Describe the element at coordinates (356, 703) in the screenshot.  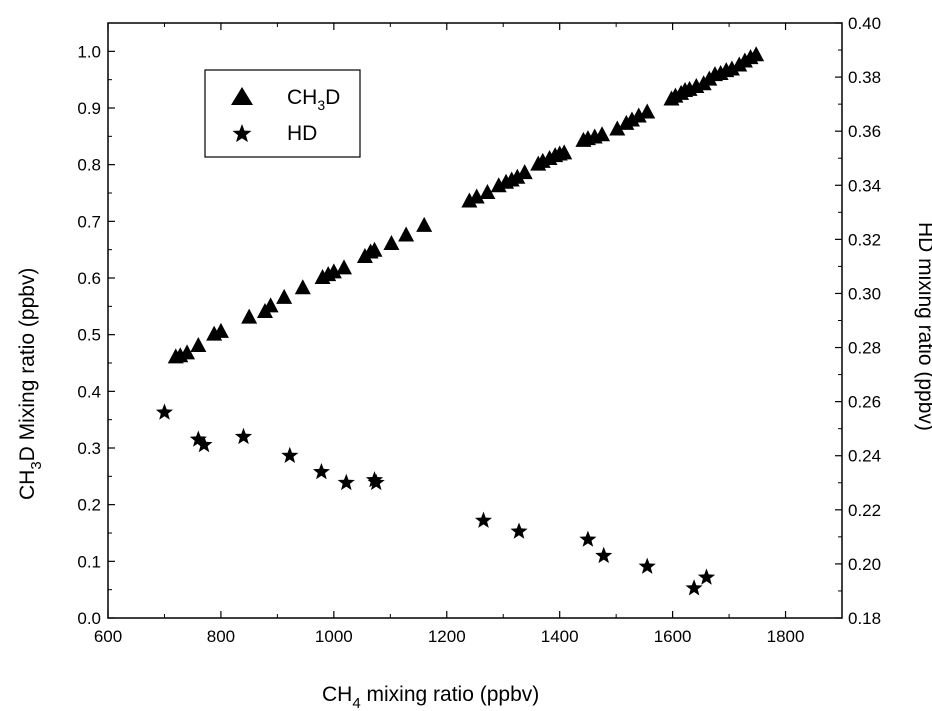
I see `x-axis-title-sub: 4` at that location.